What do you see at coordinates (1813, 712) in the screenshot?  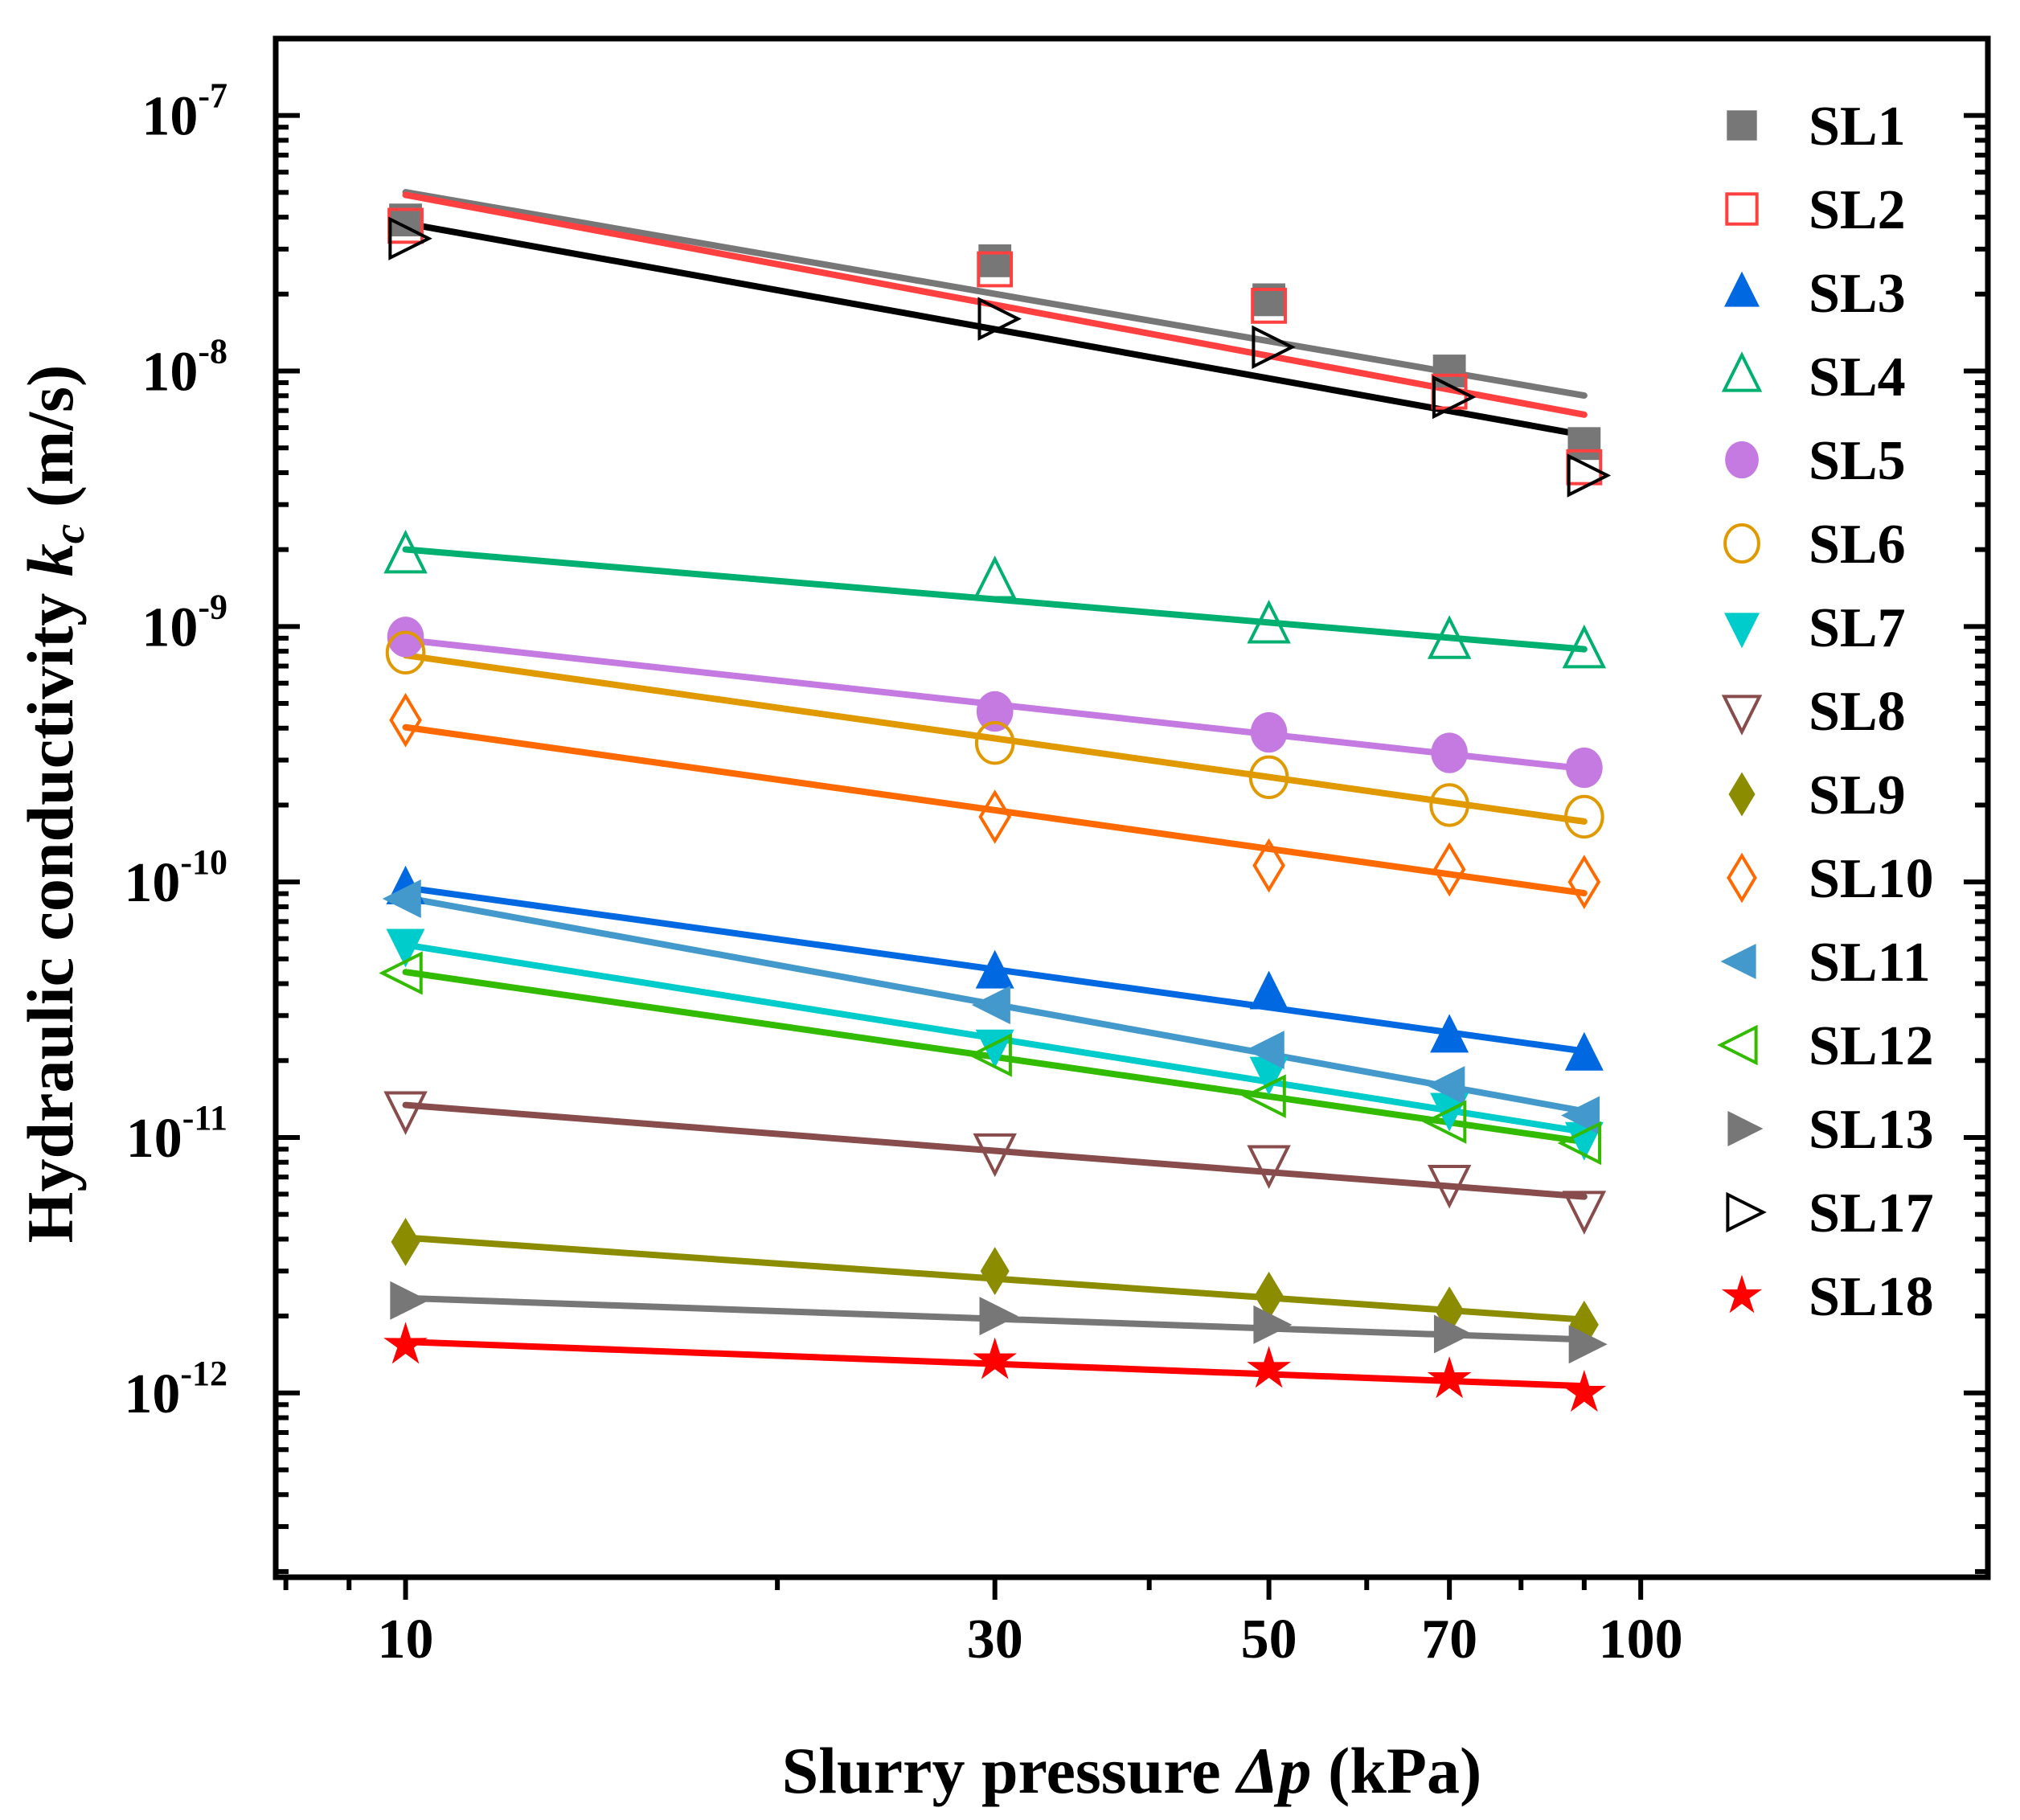 I see `legend-entry-sl8: SL8` at bounding box center [1813, 712].